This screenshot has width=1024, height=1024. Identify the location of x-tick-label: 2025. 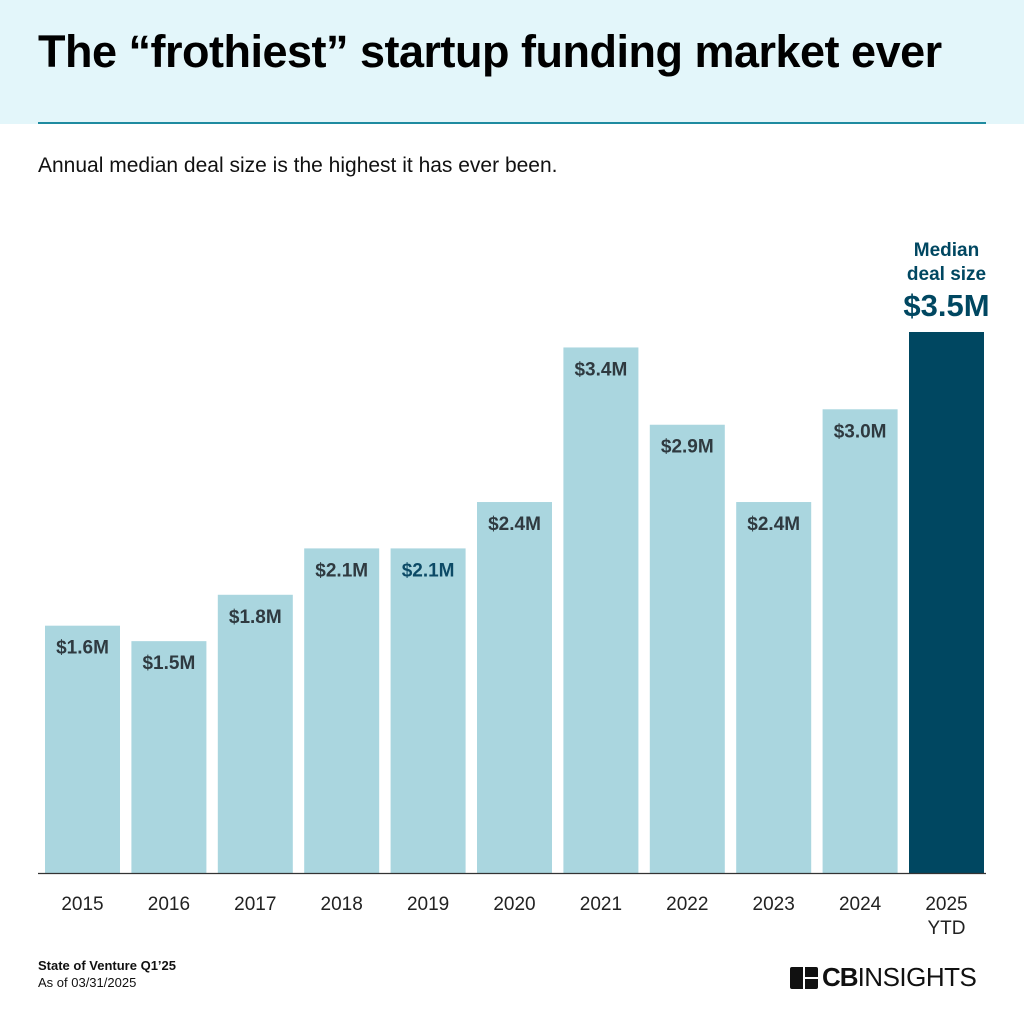
(946, 904).